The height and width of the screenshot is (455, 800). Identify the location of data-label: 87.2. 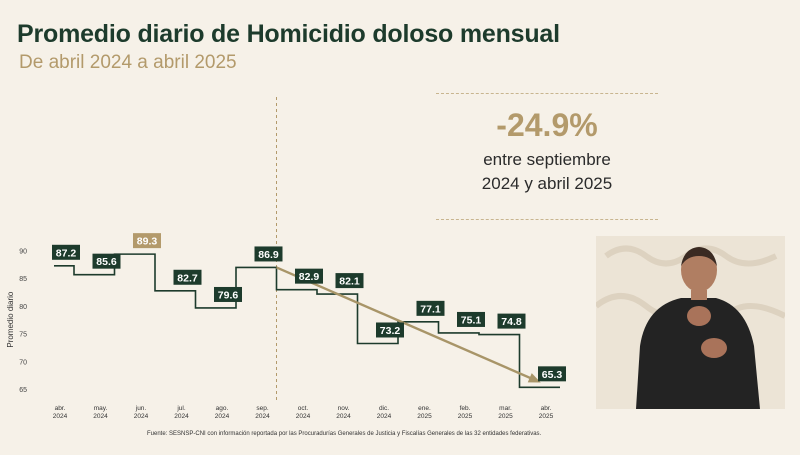
(66, 253).